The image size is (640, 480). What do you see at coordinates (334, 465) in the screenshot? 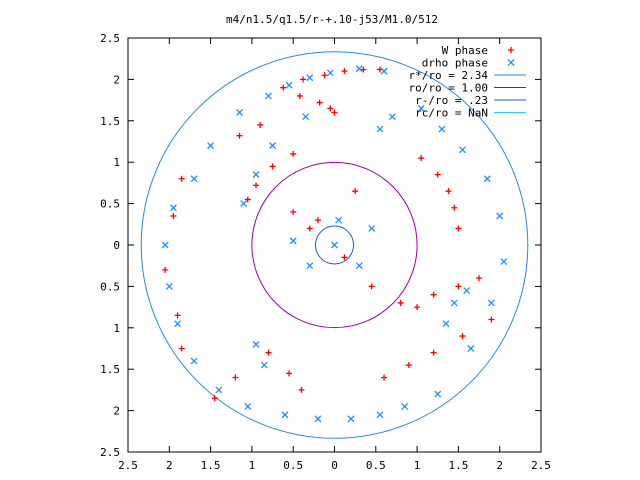
I see `x-tick-label: 0` at bounding box center [334, 465].